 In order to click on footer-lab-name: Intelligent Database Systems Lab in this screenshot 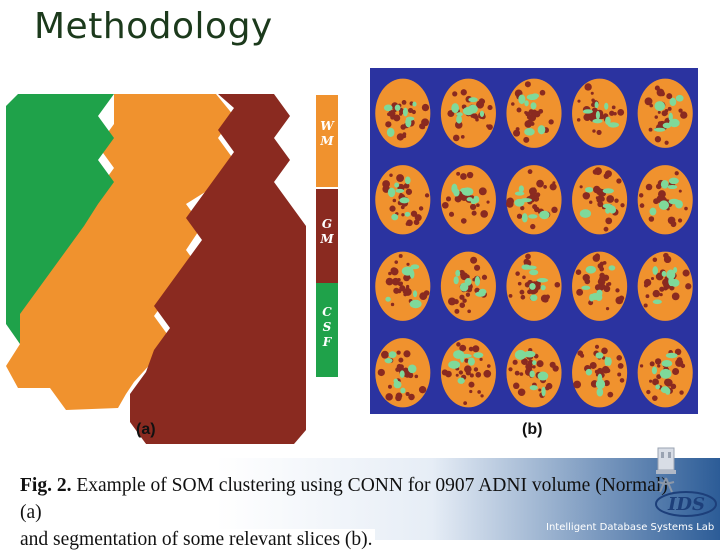, I will do `click(630, 527)`.